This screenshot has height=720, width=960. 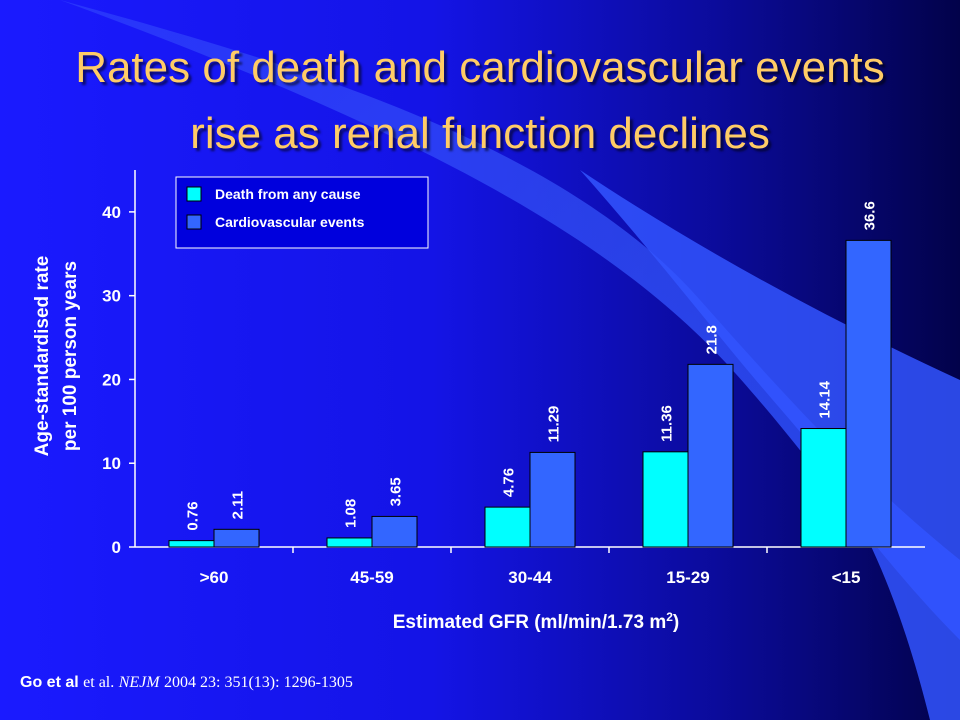 What do you see at coordinates (111, 379) in the screenshot?
I see `y-tick-label: 20` at bounding box center [111, 379].